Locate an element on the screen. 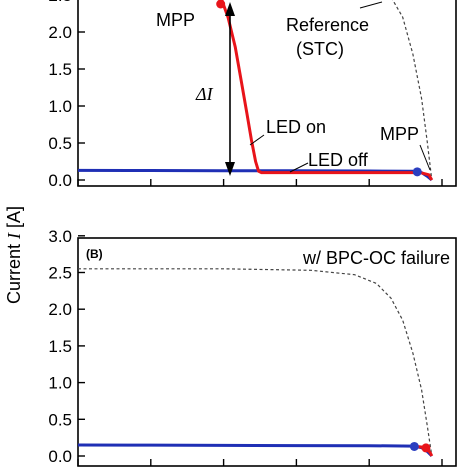  reference-leader-line is located at coordinates (371, 5).